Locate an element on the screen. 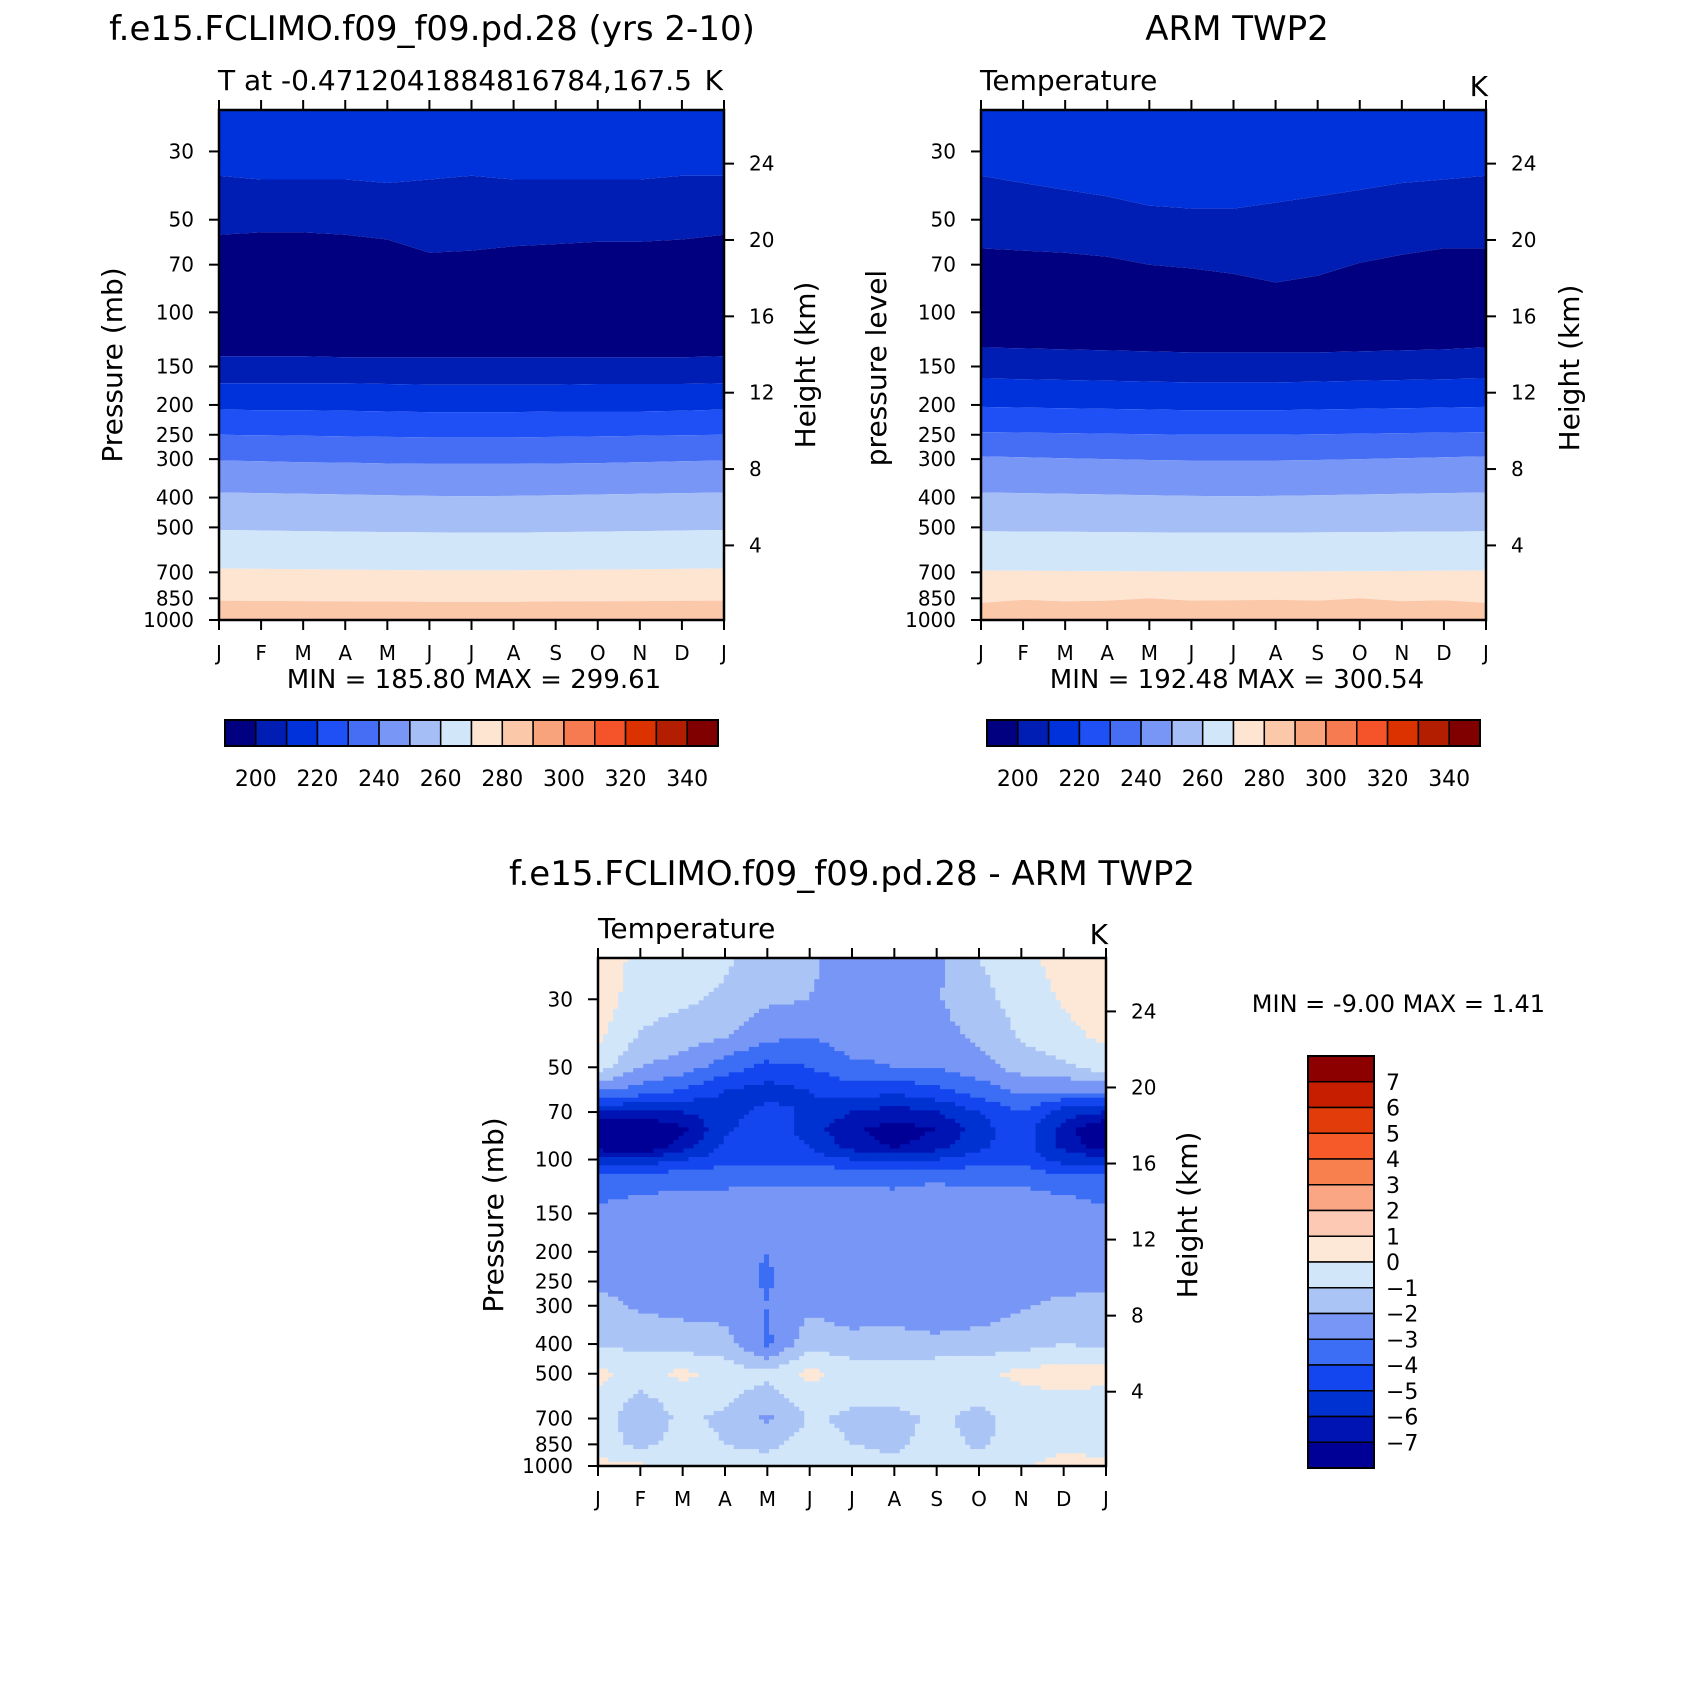  colorbar-label: 280 is located at coordinates (502, 779).